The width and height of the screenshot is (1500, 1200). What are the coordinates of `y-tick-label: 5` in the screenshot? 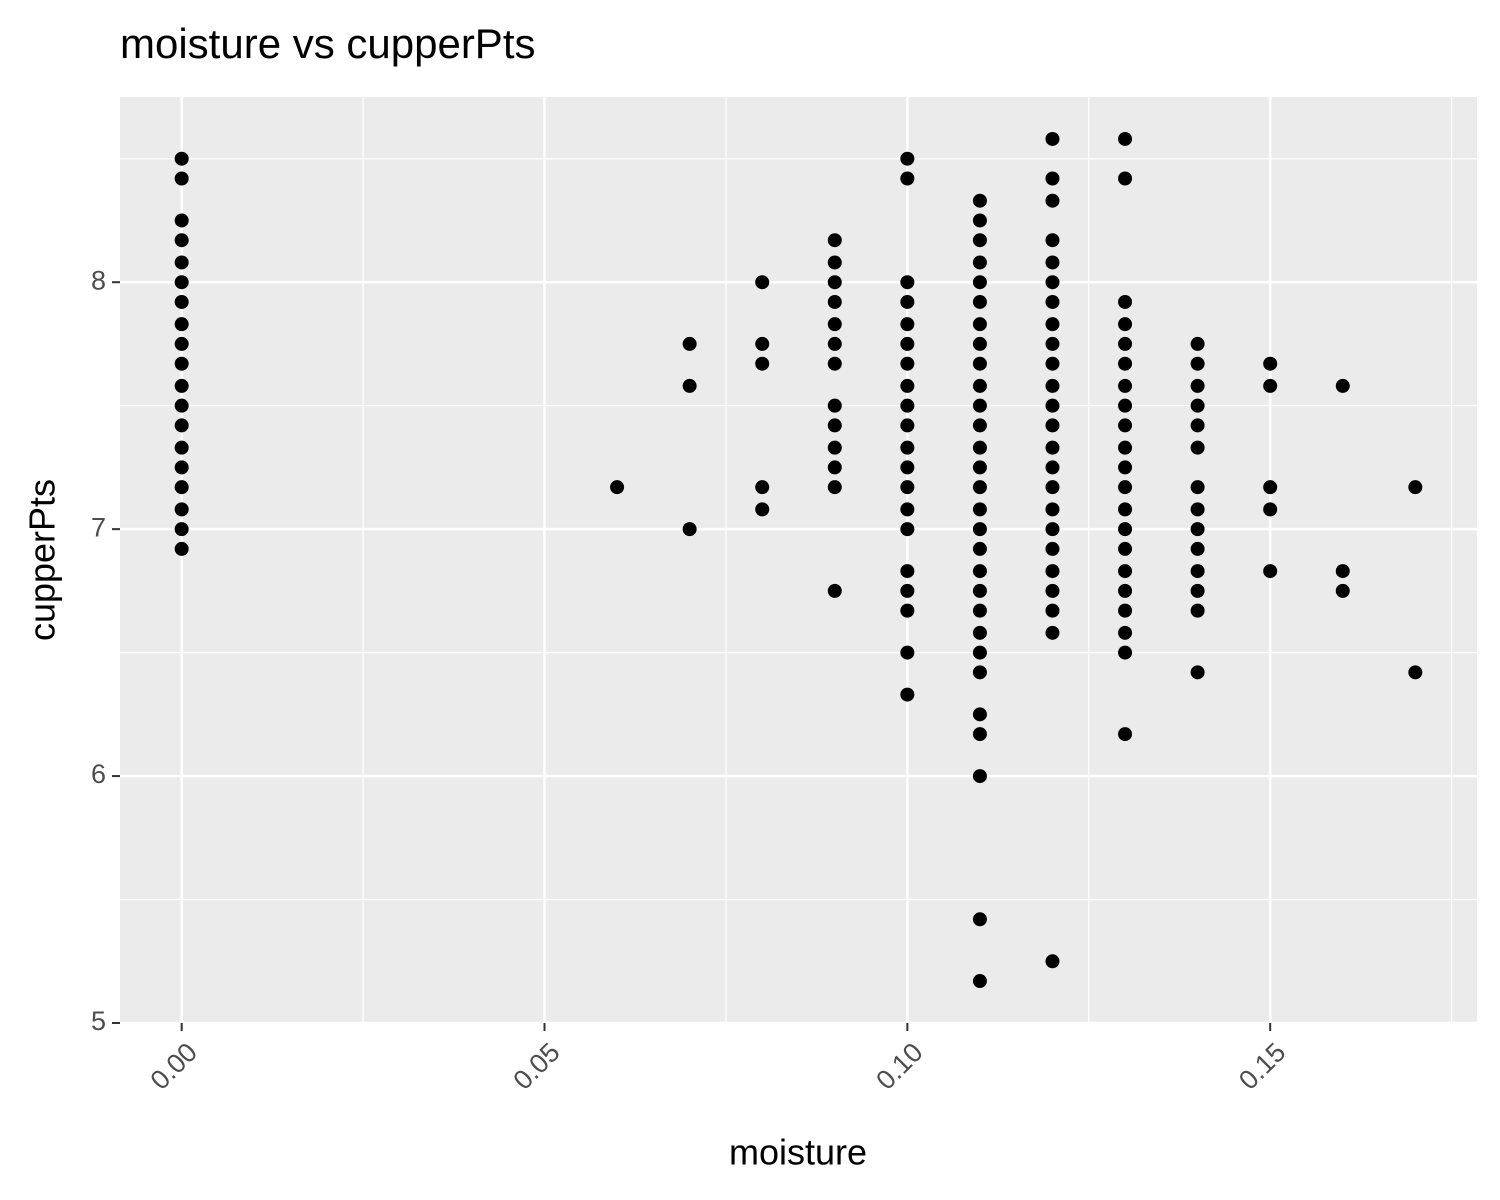 It's located at (98, 1021).